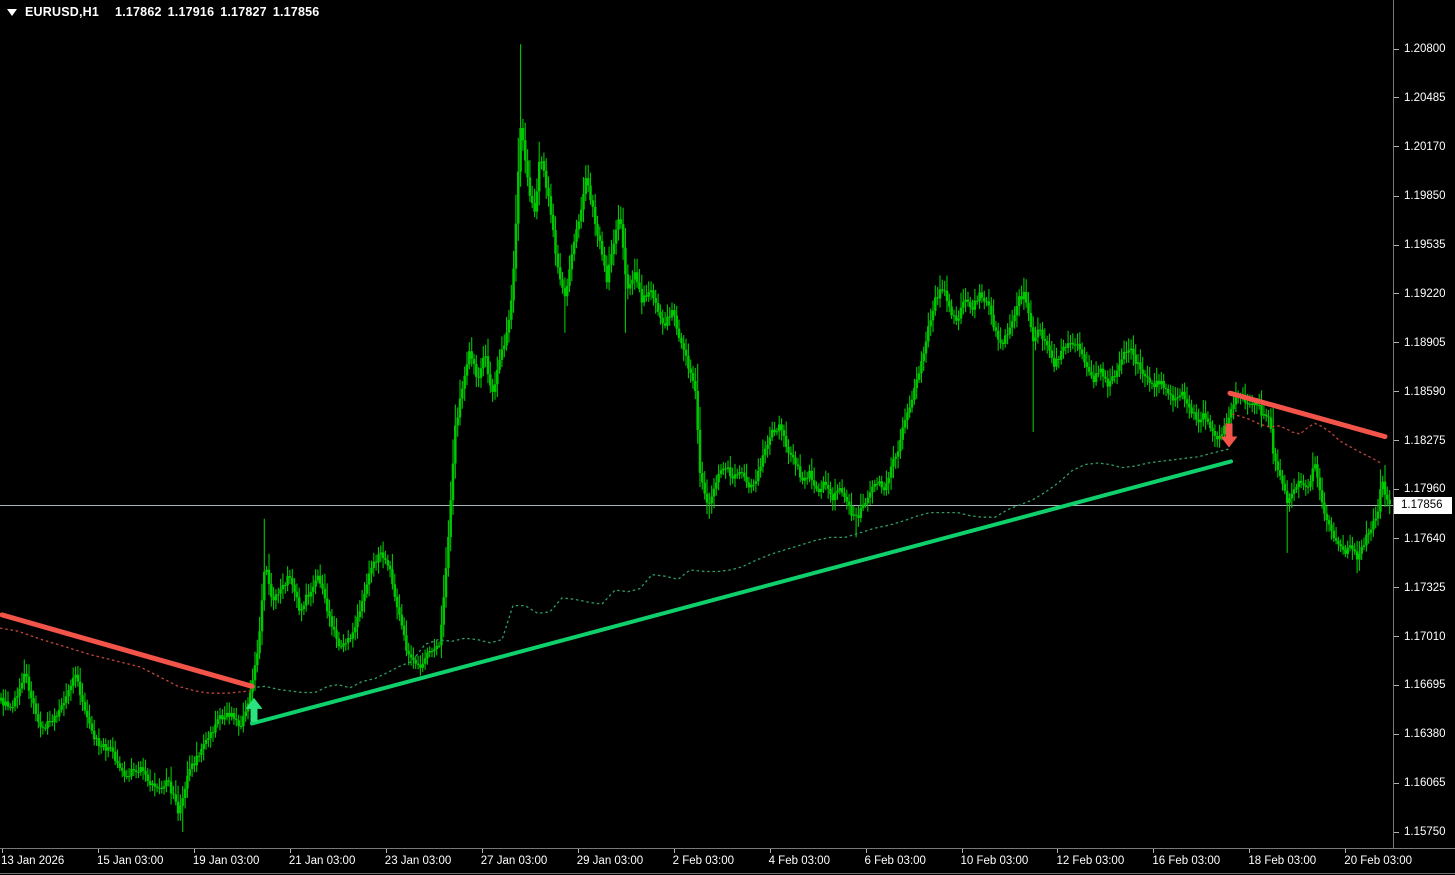  Describe the element at coordinates (296, 12) in the screenshot. I see `ohlc-close-value: 1.17856` at that location.